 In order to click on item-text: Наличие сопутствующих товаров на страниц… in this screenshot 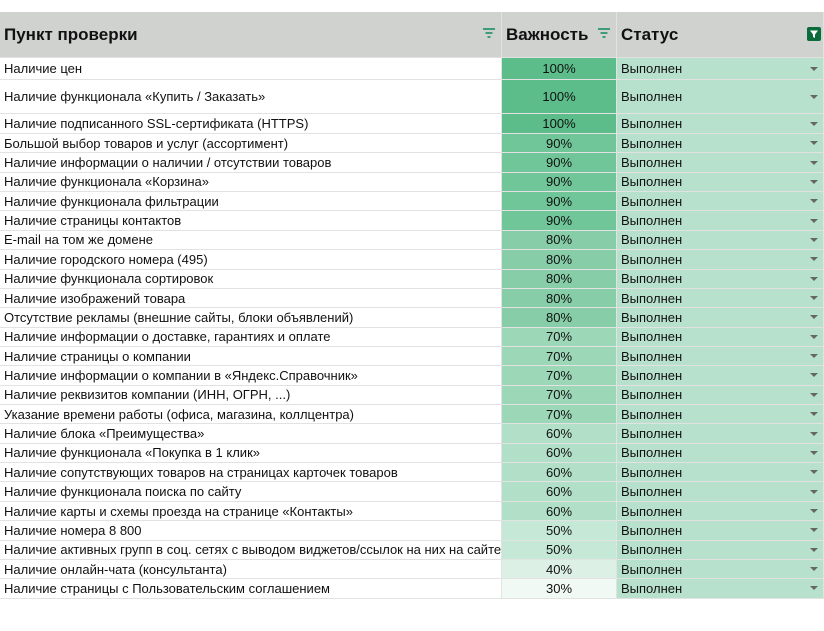, I will do `click(201, 472)`.